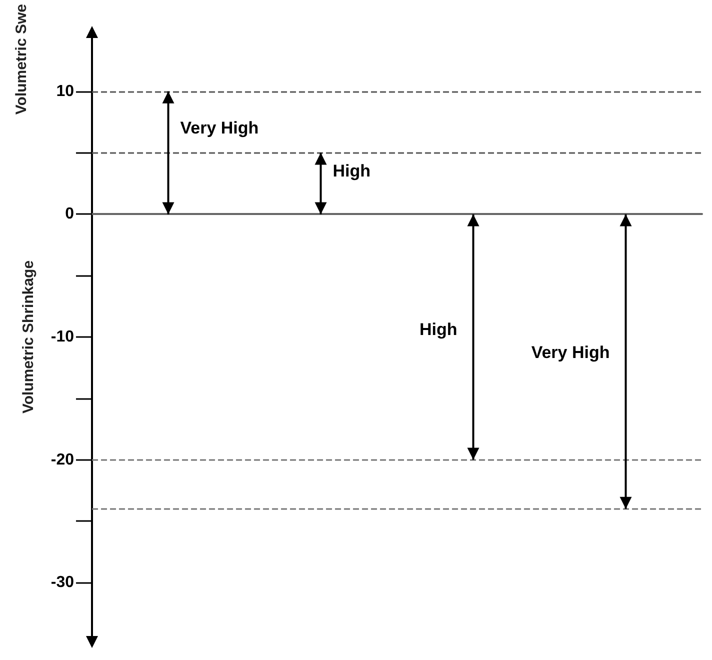  Describe the element at coordinates (69, 214) in the screenshot. I see `y-tick-label: 0` at that location.